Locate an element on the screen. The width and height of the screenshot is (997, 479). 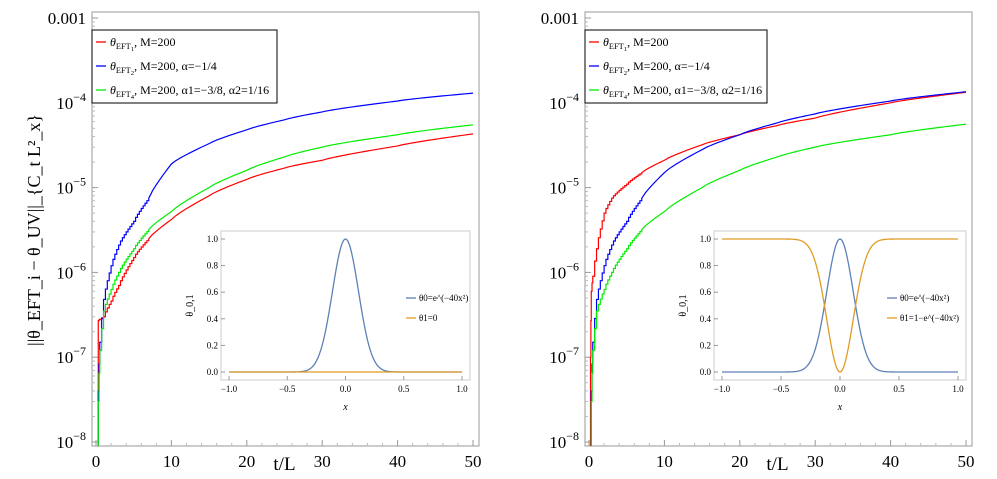
inset-legend-label: θ1=1−e^(−40x²) is located at coordinates (929, 318).